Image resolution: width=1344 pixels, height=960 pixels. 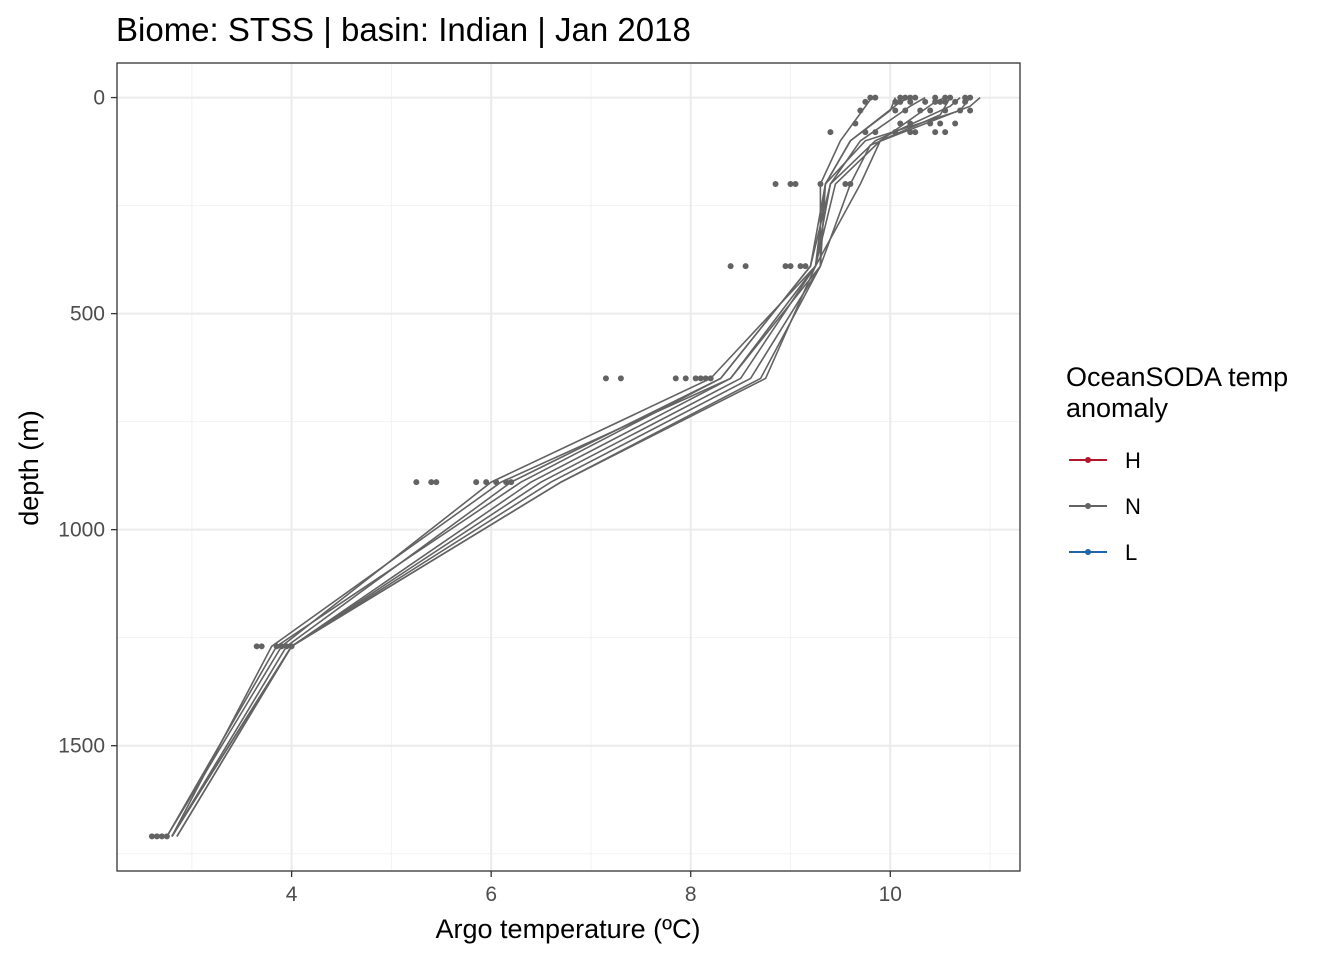 What do you see at coordinates (491, 894) in the screenshot?
I see `x-tick-label: 6` at bounding box center [491, 894].